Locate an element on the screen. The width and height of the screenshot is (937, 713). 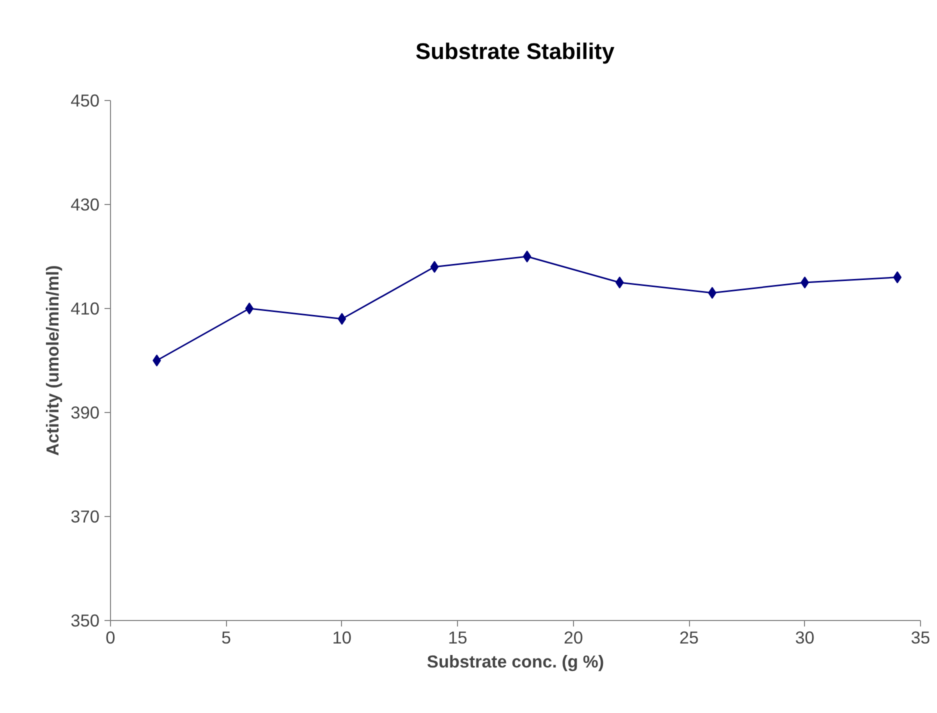
x-tick-label: 30 is located at coordinates (804, 638).